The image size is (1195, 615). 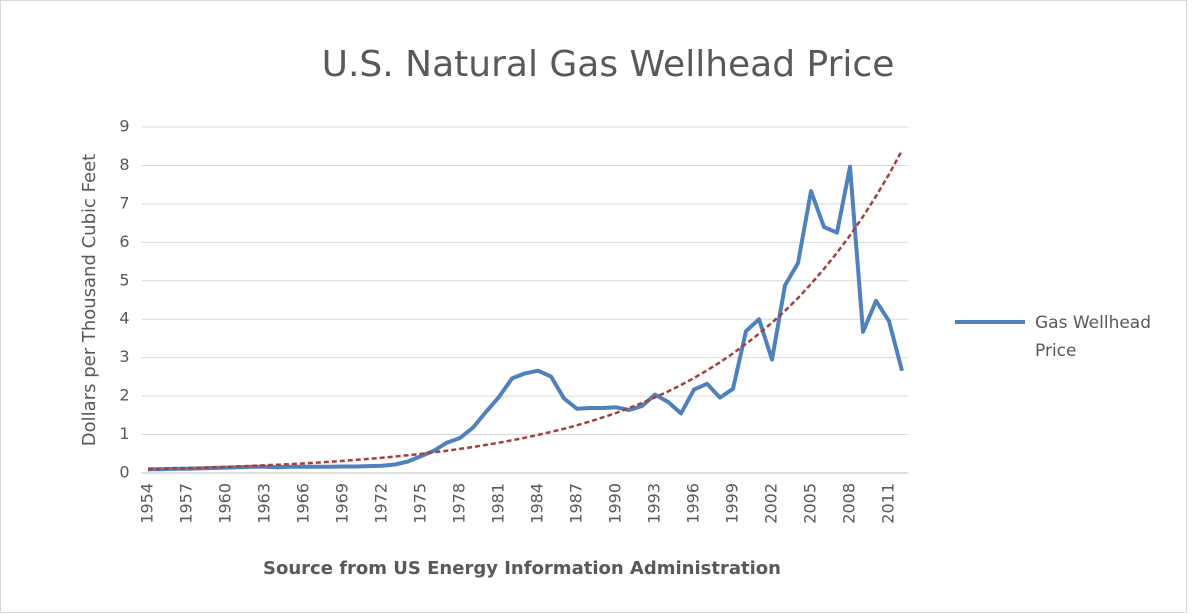 What do you see at coordinates (124, 433) in the screenshot?
I see `y-tick-label: 1` at bounding box center [124, 433].